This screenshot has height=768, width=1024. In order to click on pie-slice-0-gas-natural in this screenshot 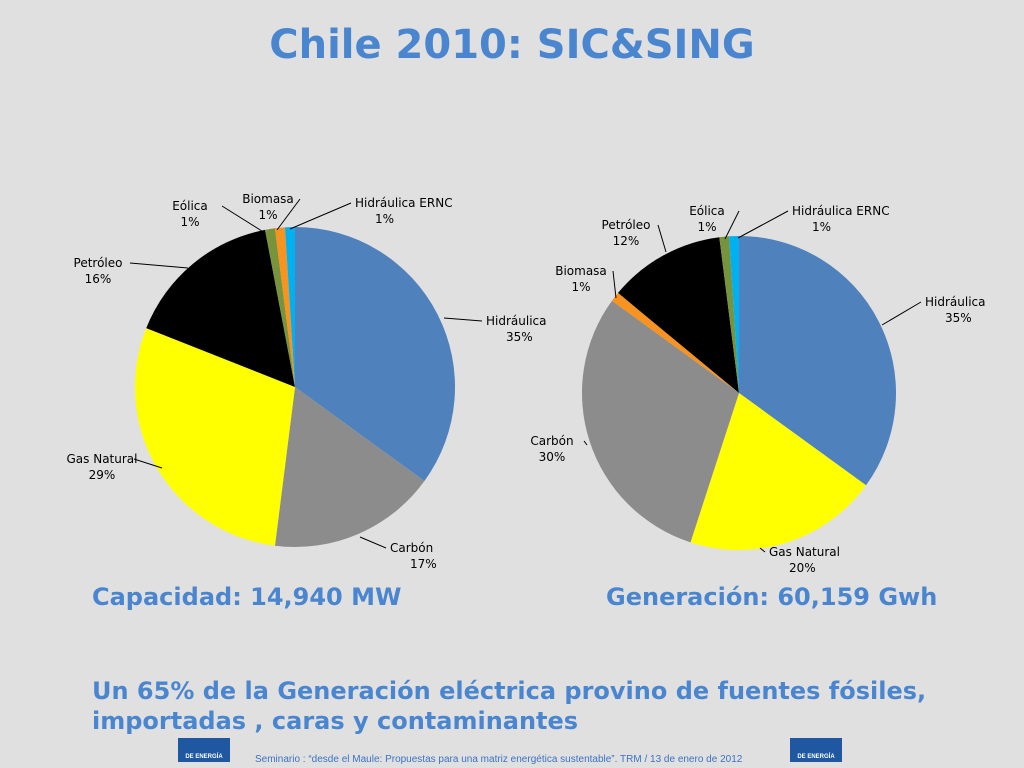, I will do `click(215, 437)`.